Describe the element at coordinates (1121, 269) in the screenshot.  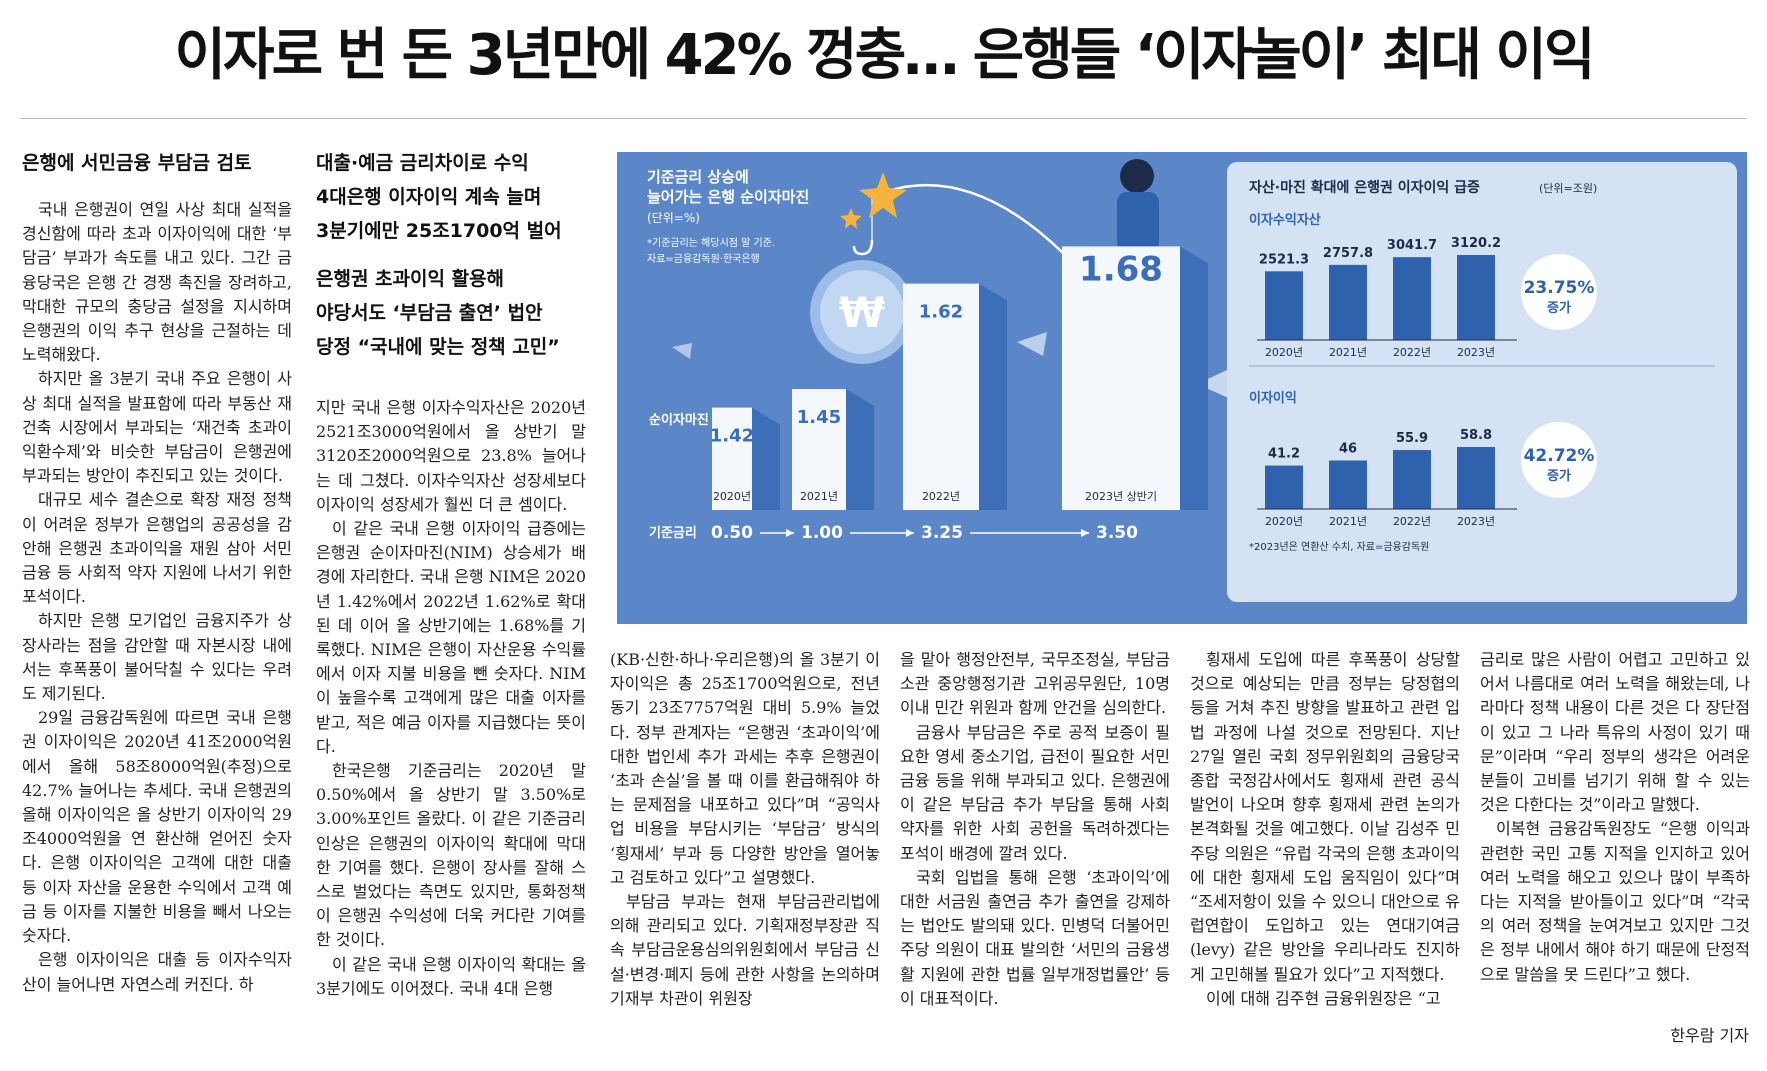
I see `nim-value-label: 1.68` at that location.